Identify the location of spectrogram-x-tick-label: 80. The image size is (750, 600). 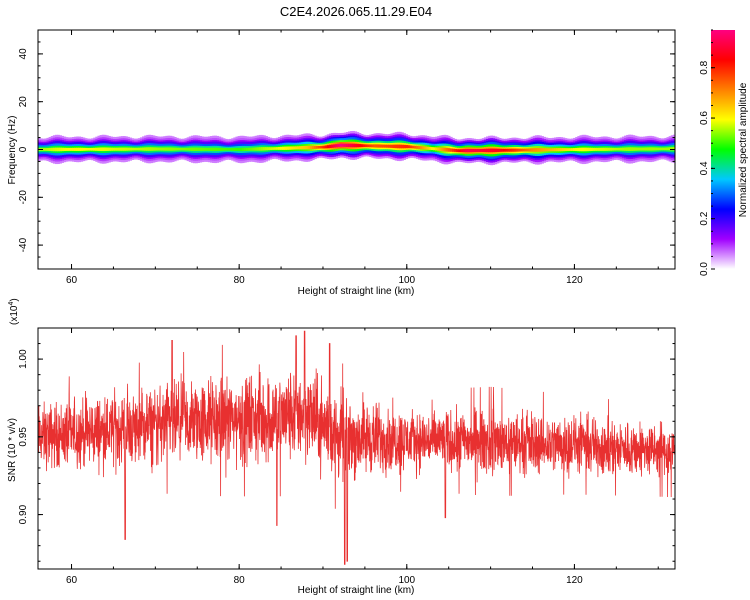
(240, 280).